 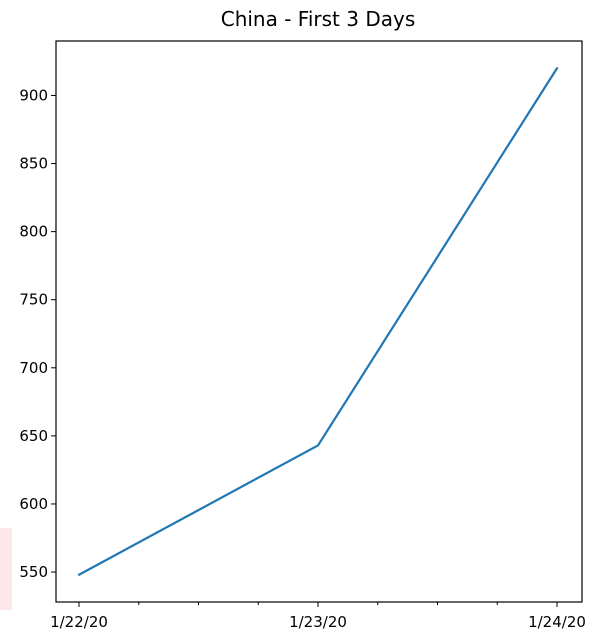 What do you see at coordinates (6, 569) in the screenshot?
I see `edge-accent-strip` at bounding box center [6, 569].